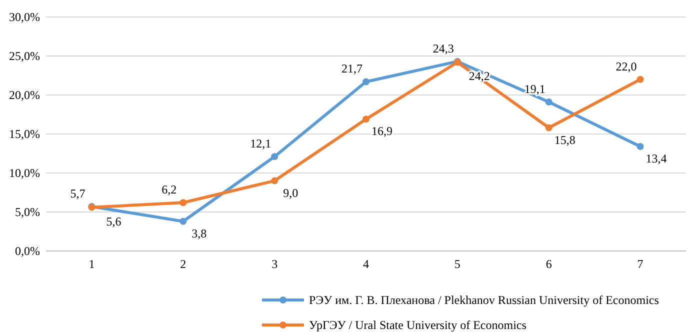 Image resolution: width=689 pixels, height=335 pixels. What do you see at coordinates (640, 264) in the screenshot?
I see `x-tick-label: 7` at bounding box center [640, 264].